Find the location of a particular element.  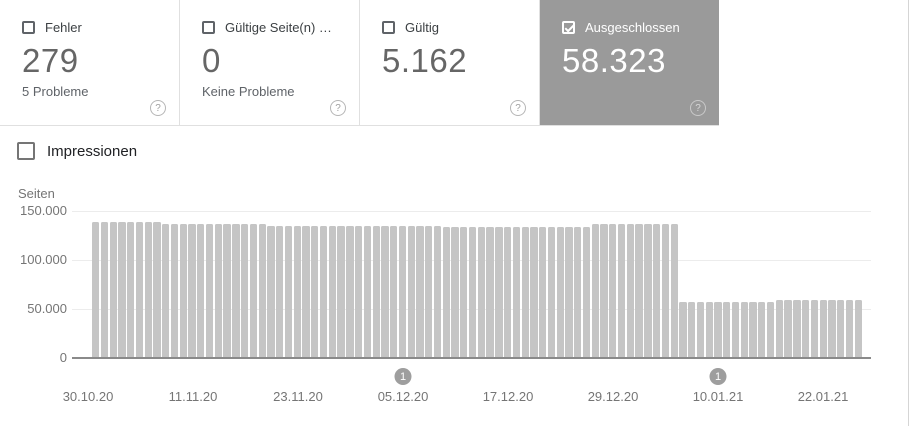

card-excluded: Ausgeschlossen 58.323 ? is located at coordinates (629, 62).